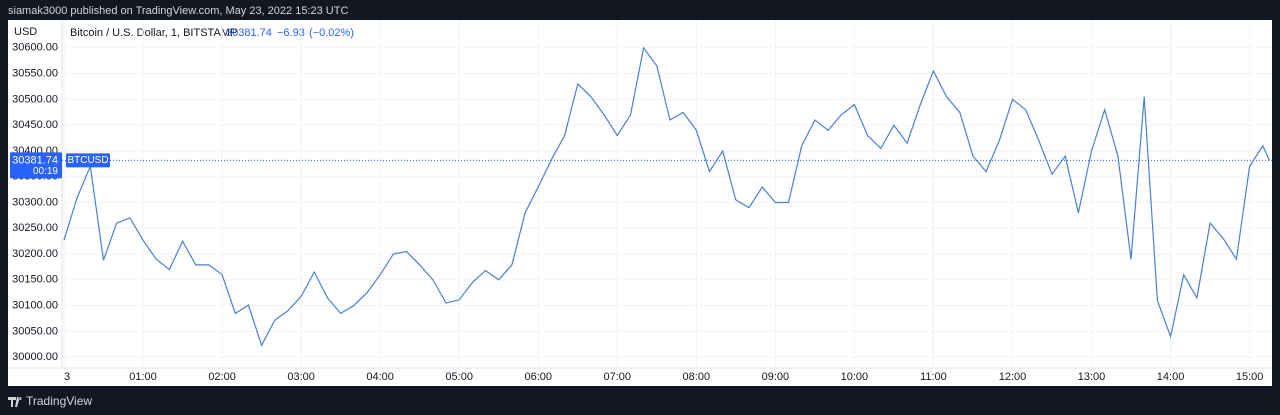 The height and width of the screenshot is (415, 1280). I want to click on y-tick-label: 30000.00, so click(35, 357).